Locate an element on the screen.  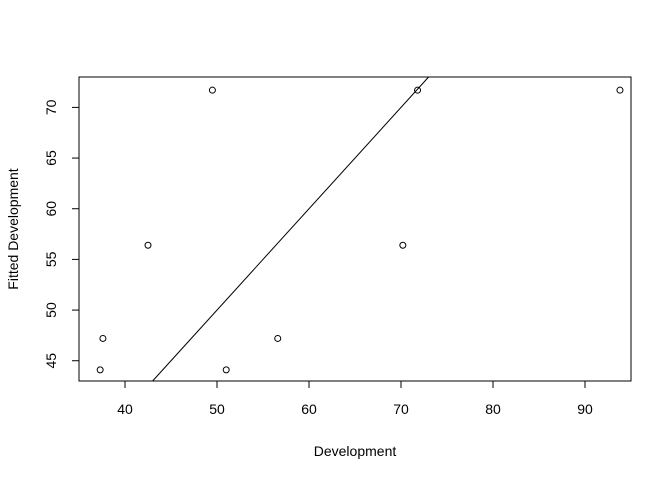
x-tick-label: 60 is located at coordinates (309, 409).